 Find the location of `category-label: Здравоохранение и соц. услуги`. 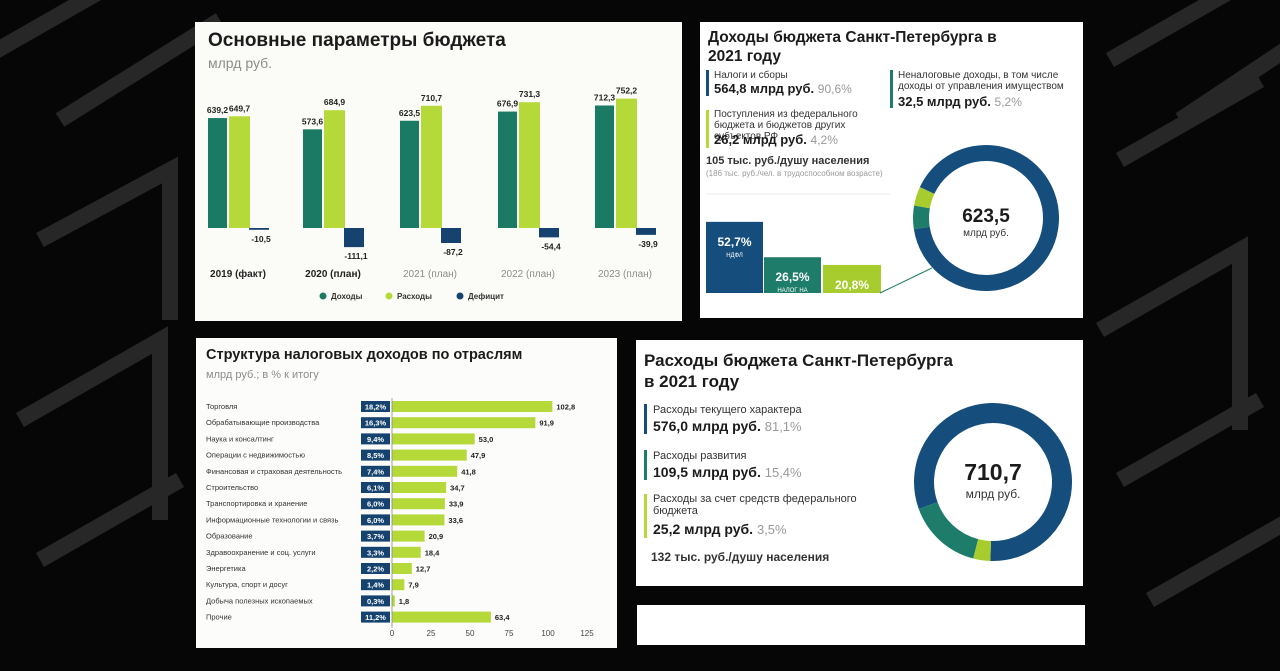

category-label: Здравоохранение и соц. услуги is located at coordinates (261, 552).